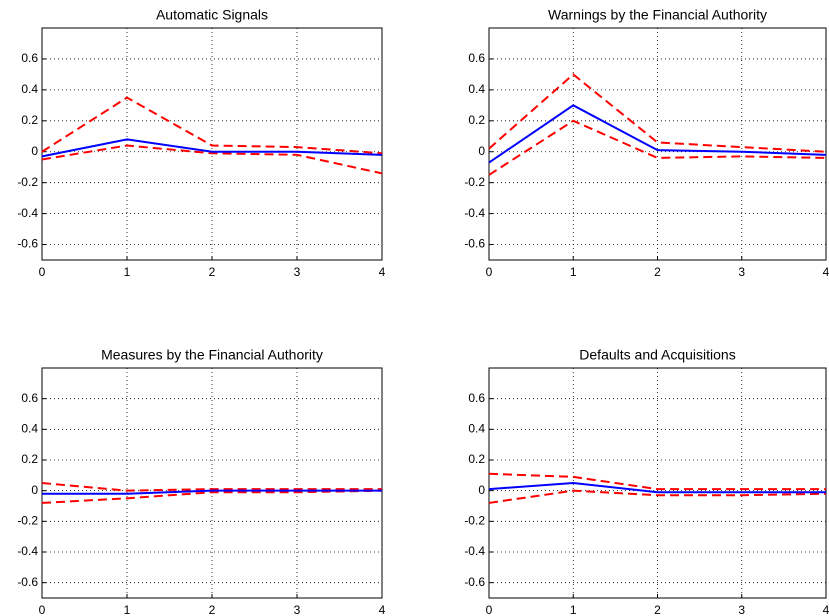 This screenshot has height=616, width=829. I want to click on subplot-title: Automatic Signals, so click(212, 15).